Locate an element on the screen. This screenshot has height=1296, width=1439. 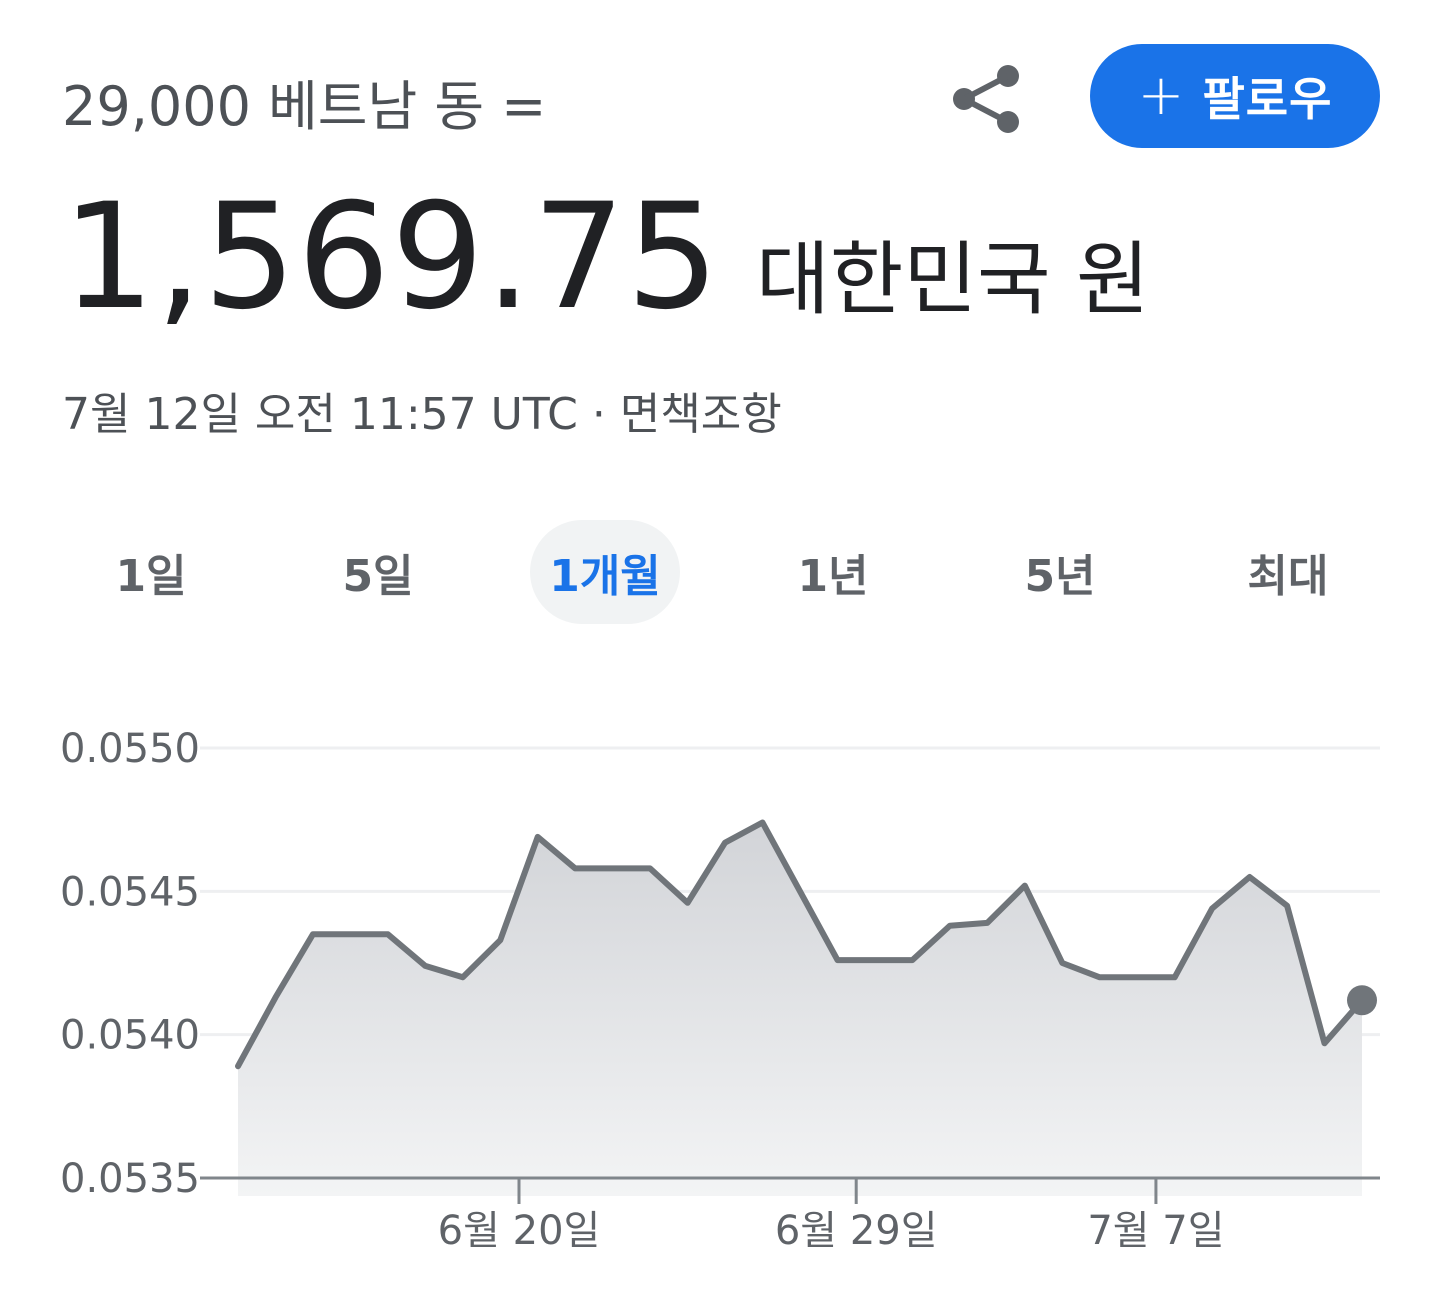
current-value-dot is located at coordinates (1362, 1000).